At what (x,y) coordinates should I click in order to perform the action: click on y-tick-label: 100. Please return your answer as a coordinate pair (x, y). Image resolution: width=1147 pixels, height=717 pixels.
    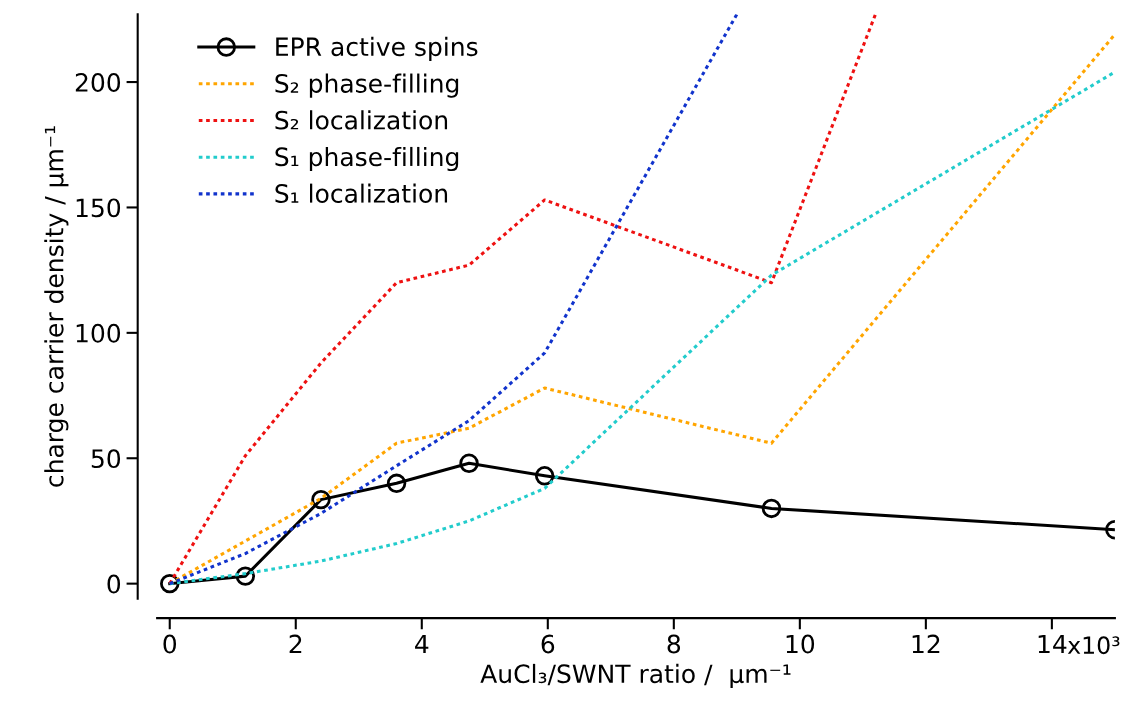
    Looking at the image, I should click on (98, 333).